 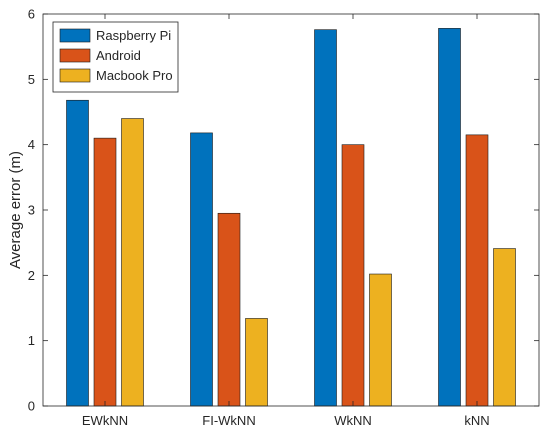 I want to click on bar-wknn-android, so click(x=353, y=275).